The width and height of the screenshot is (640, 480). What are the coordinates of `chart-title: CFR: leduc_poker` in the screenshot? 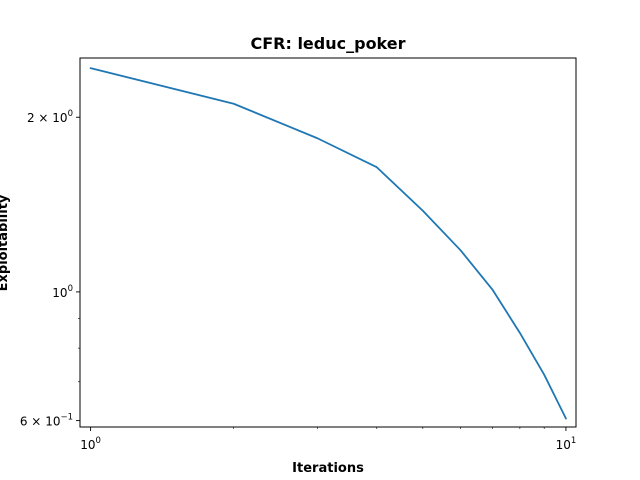 It's located at (327, 43).